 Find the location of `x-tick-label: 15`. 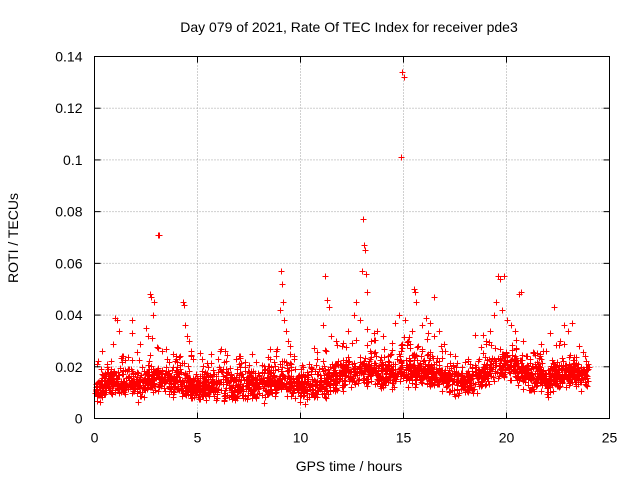

x-tick-label: 15 is located at coordinates (404, 438).